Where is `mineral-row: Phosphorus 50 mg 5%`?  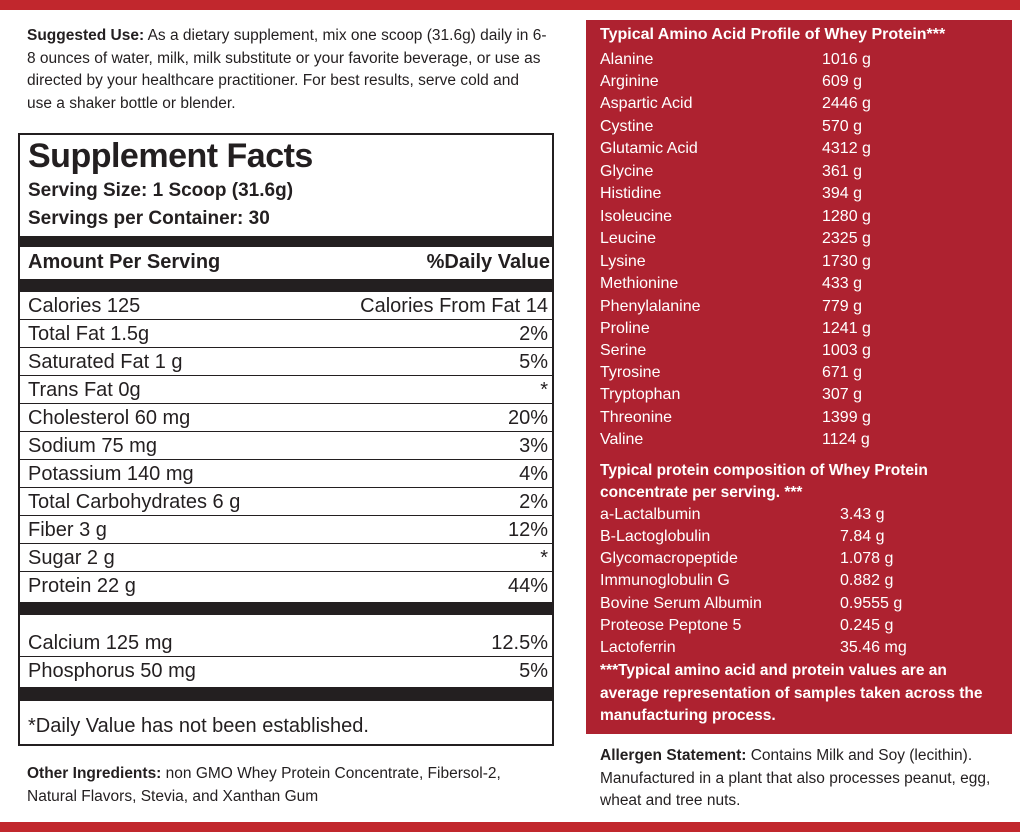 mineral-row: Phosphorus 50 mg 5% is located at coordinates (286, 671).